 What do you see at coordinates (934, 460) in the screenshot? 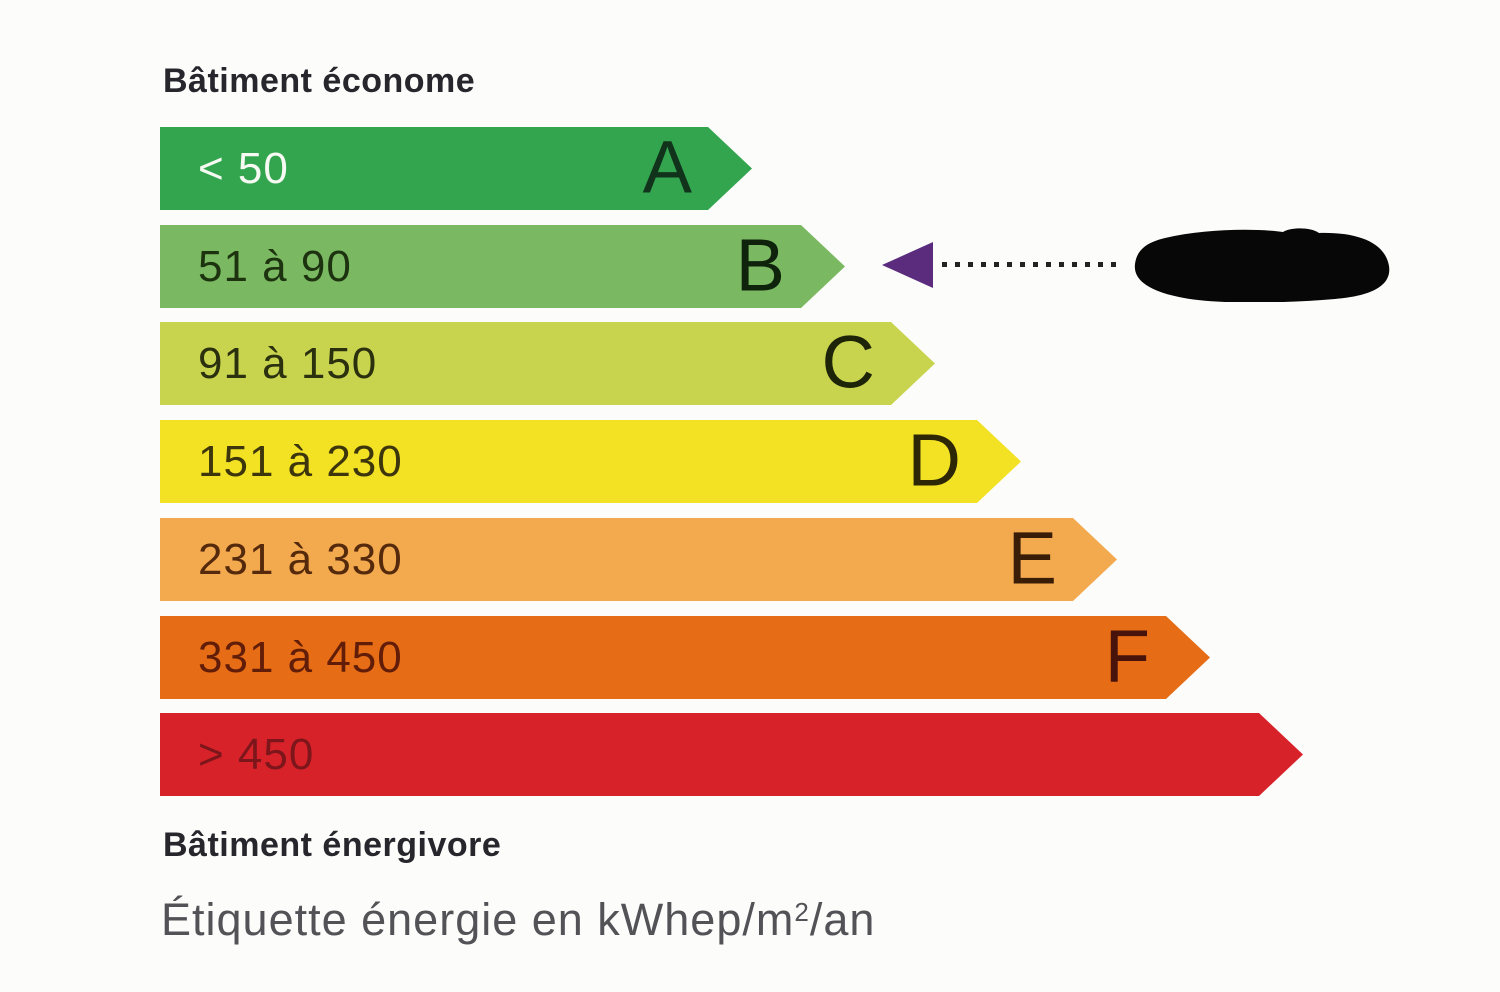
I see `grade-letter-d: D` at bounding box center [934, 460].